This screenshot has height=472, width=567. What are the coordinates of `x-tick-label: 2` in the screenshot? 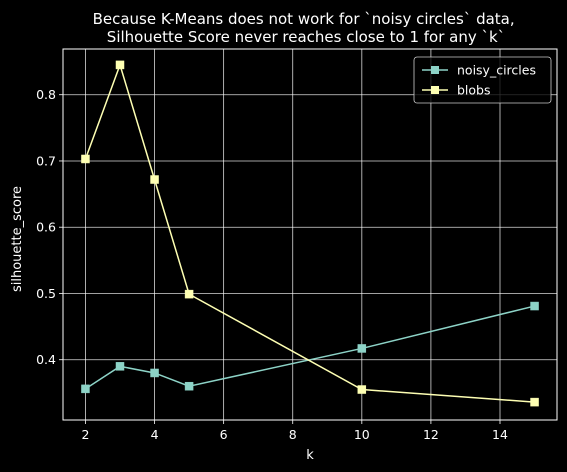 It's located at (85, 434).